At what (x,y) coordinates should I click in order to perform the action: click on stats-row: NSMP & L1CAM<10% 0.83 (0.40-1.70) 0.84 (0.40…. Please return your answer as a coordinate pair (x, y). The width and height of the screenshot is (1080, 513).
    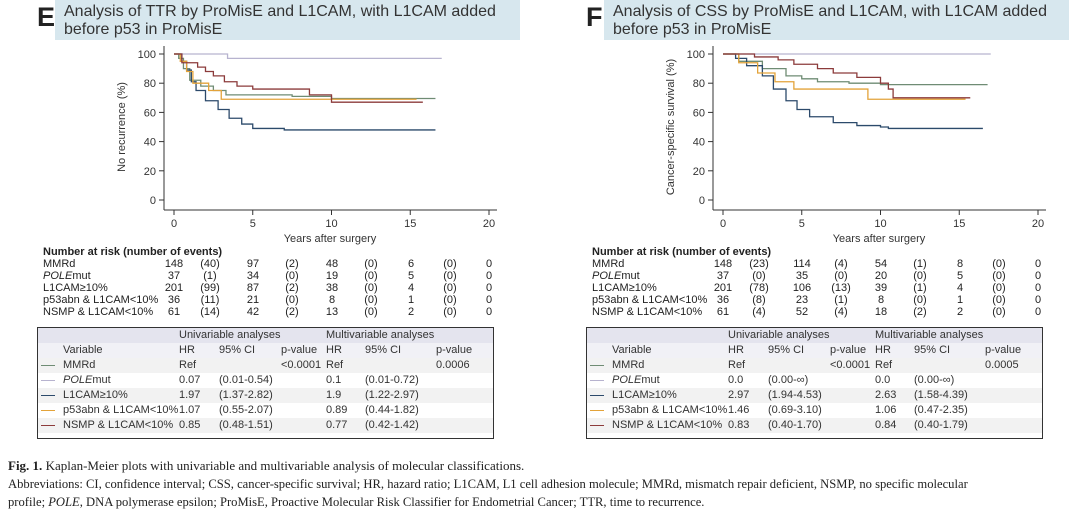
    Looking at the image, I should click on (814, 425).